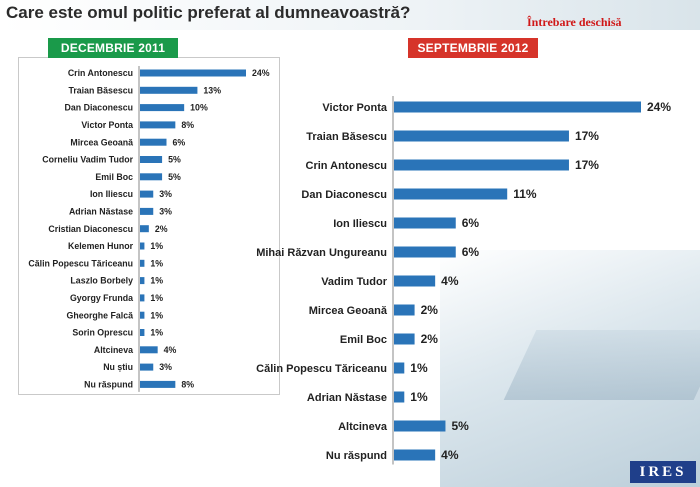 This screenshot has height=487, width=700. Describe the element at coordinates (113, 48) in the screenshot. I see `period-badge-december-2011: DECEMBRIE 2011` at that location.